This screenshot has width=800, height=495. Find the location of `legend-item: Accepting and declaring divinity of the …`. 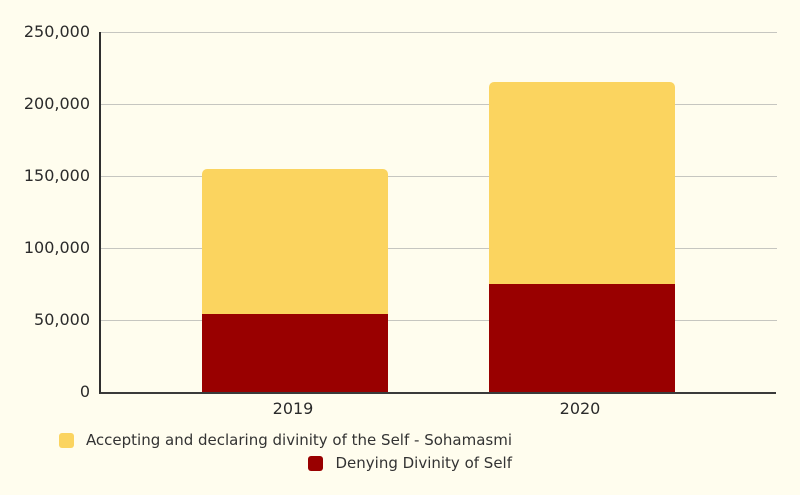

legend-item: Accepting and declaring divinity of the … is located at coordinates (285, 440).